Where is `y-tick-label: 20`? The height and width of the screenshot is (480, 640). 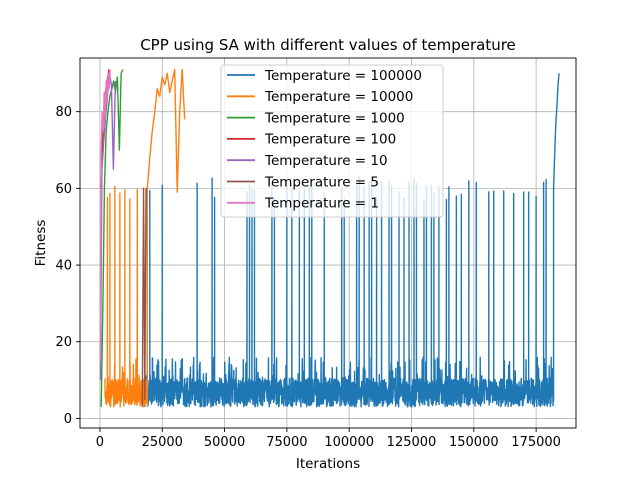
y-tick-label: 20 is located at coordinates (63, 342).